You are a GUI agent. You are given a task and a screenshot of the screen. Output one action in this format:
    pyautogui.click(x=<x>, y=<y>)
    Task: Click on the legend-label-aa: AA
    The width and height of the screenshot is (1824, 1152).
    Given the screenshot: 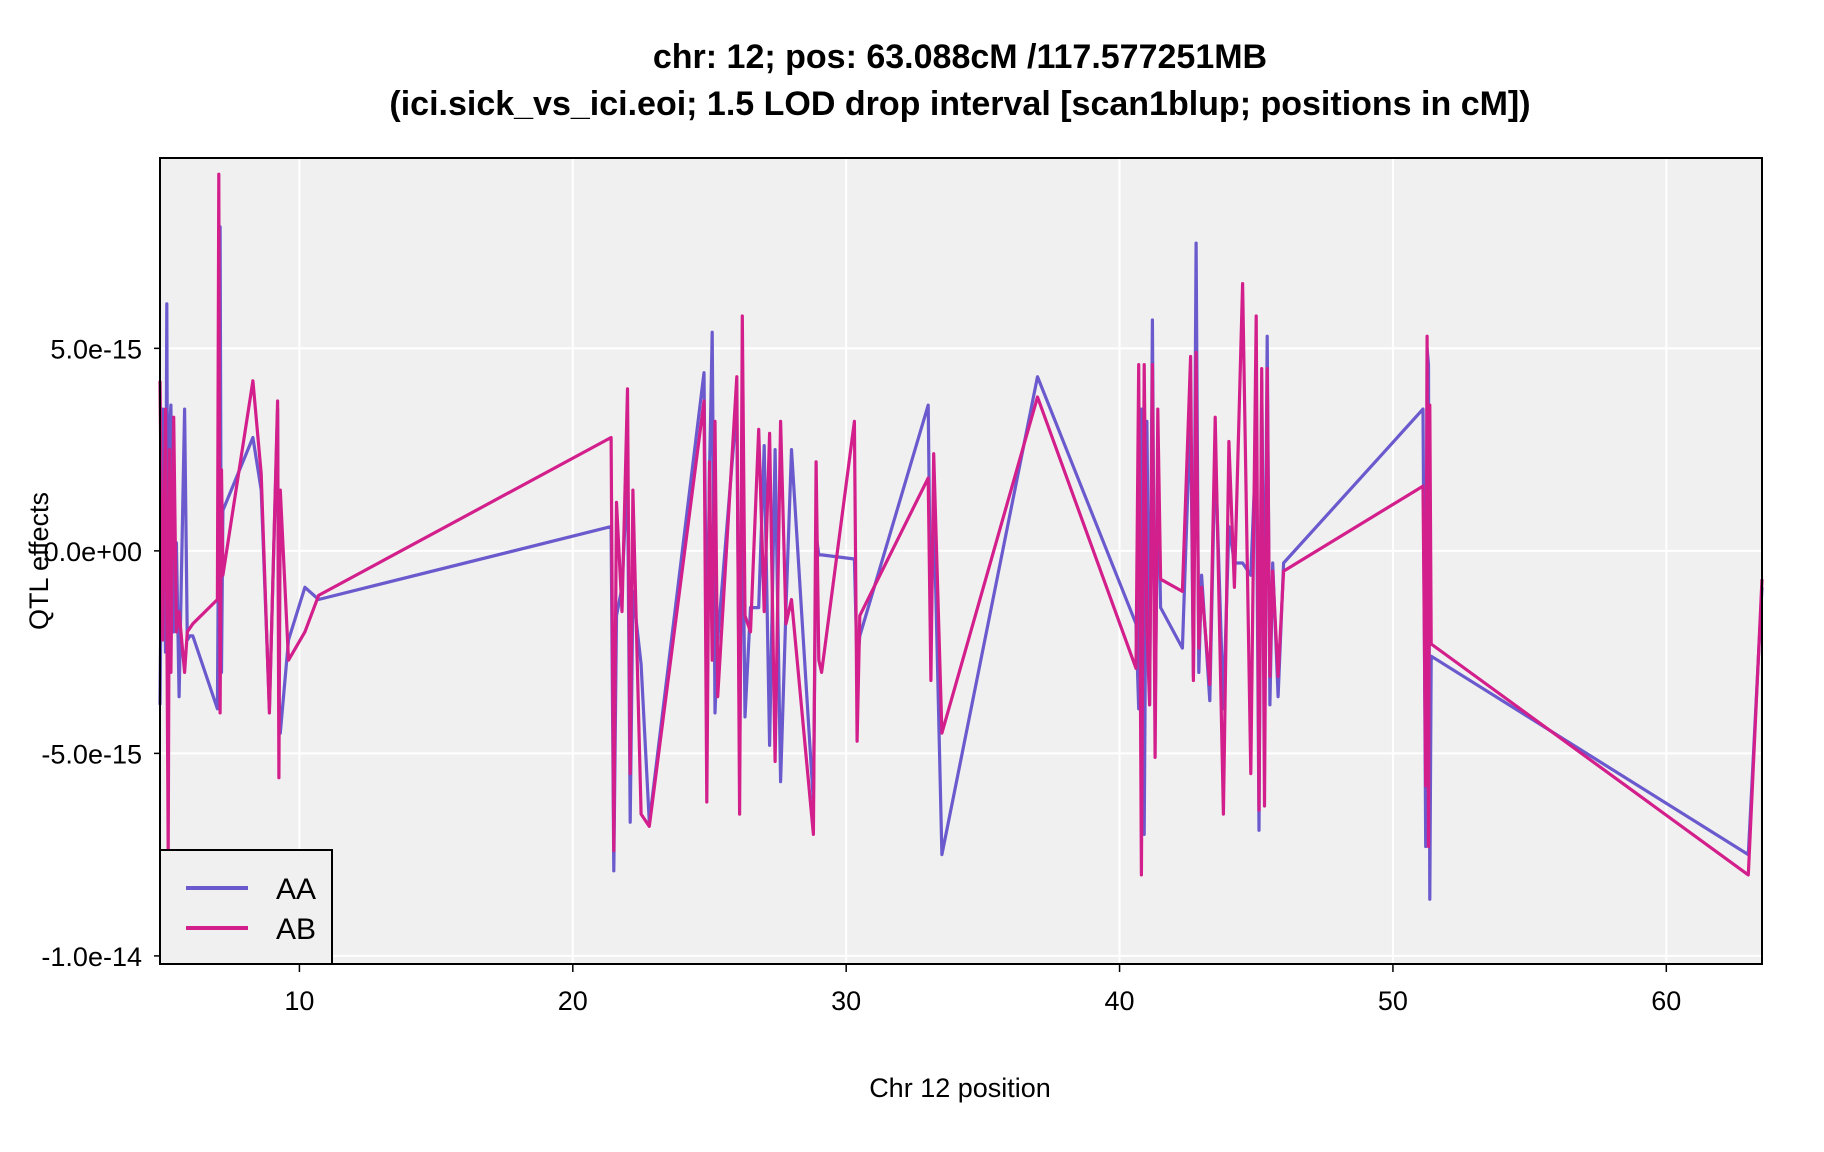 What is the action you would take?
    pyautogui.click(x=296, y=889)
    